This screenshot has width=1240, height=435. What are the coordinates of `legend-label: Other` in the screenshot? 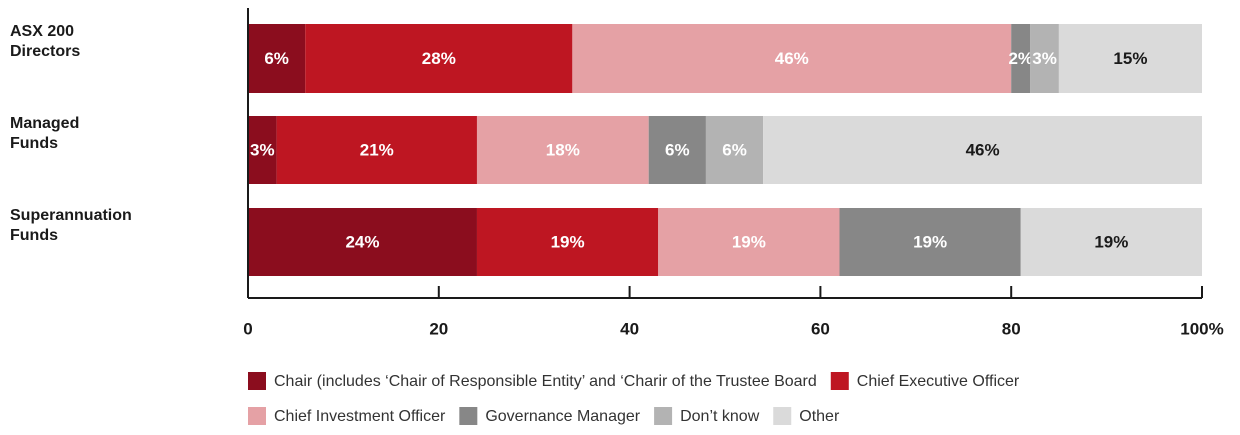 It's located at (819, 416).